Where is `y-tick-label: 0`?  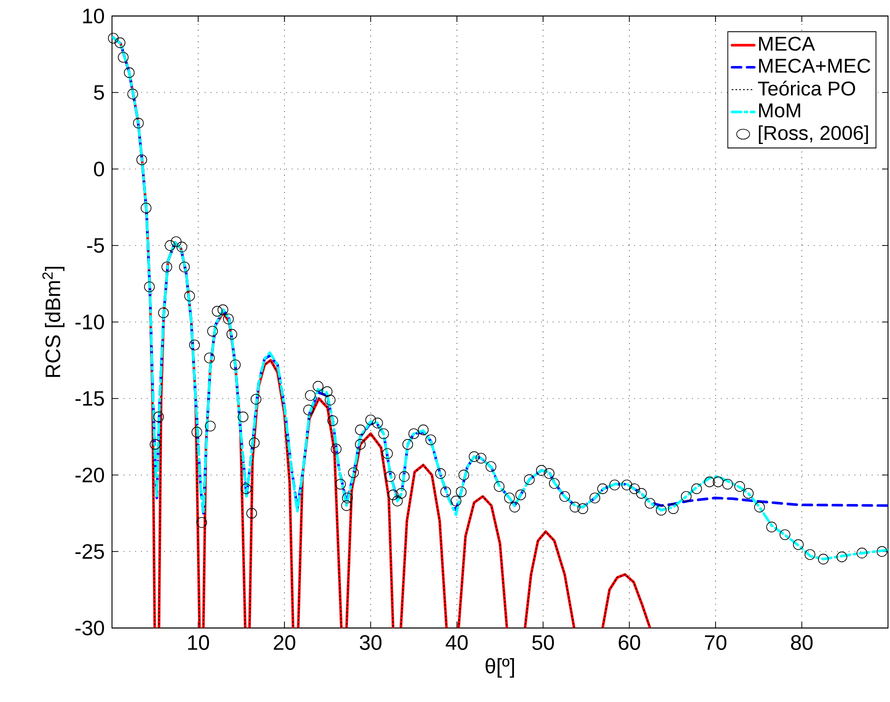 y-tick-label: 0 is located at coordinates (99, 169).